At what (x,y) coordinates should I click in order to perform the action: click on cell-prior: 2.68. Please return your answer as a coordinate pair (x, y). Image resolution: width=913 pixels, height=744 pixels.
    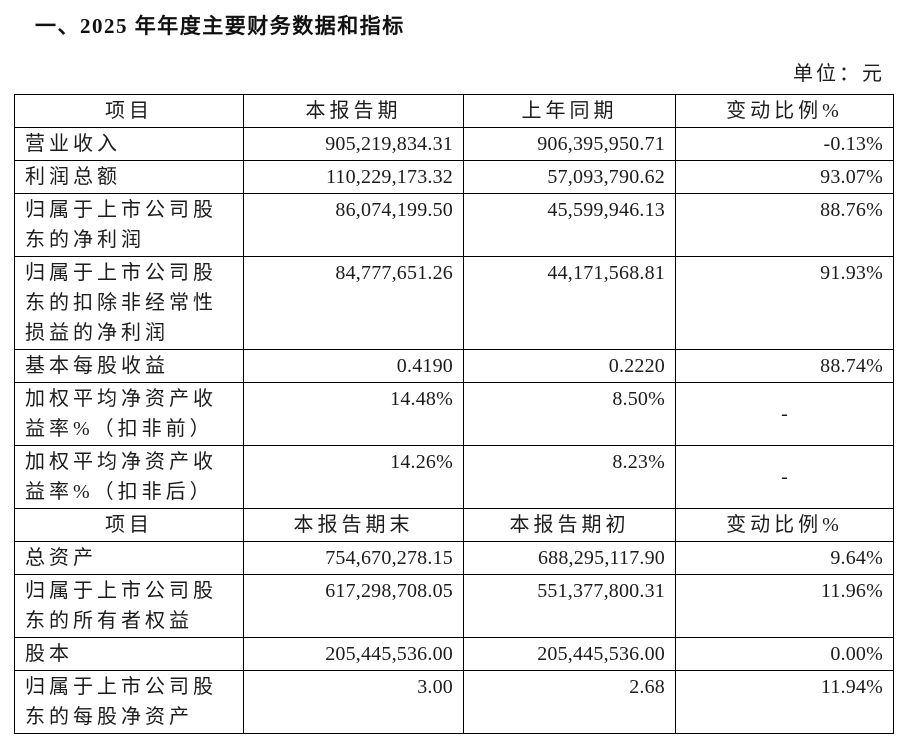
    Looking at the image, I should click on (569, 702).